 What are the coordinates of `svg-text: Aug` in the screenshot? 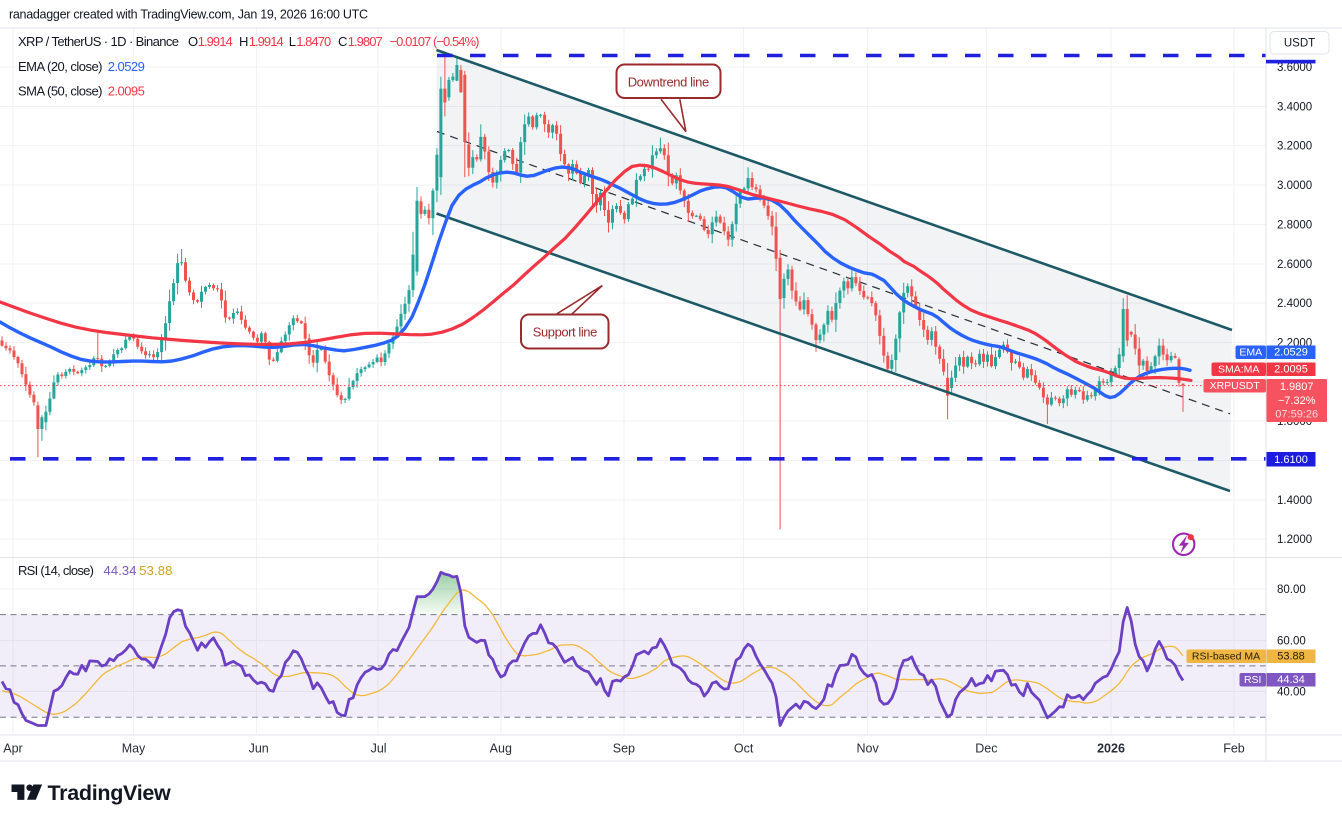 It's located at (501, 749).